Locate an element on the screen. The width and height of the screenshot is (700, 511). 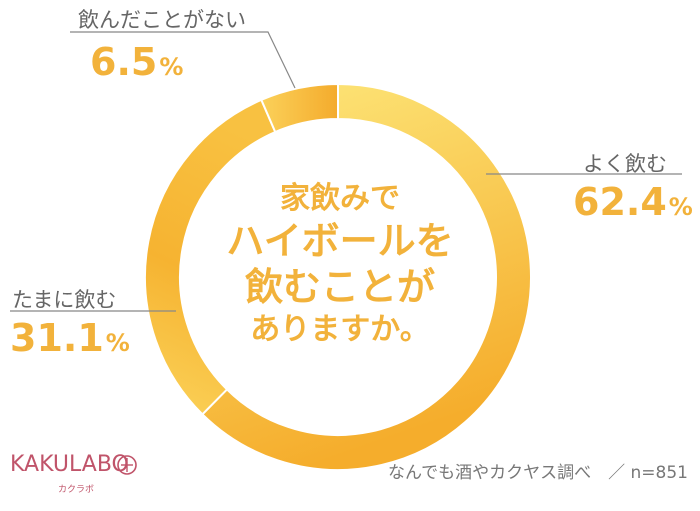
label-value-tamani: 31.1% is located at coordinates (70, 338).